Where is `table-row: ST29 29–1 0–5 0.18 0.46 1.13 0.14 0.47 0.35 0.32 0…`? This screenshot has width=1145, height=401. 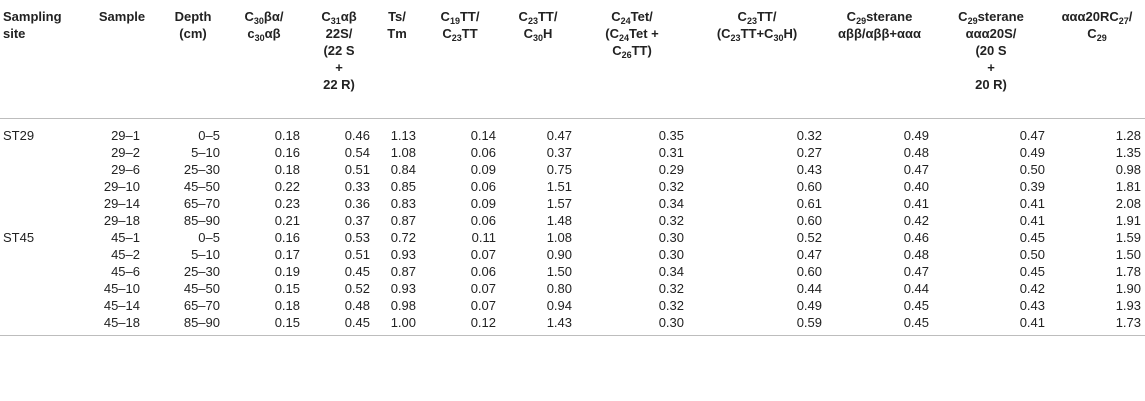
table-row: ST29 29–1 0–5 0.18 0.46 1.13 0.14 0.47 0.35 0.32 0… is located at coordinates (572, 131).